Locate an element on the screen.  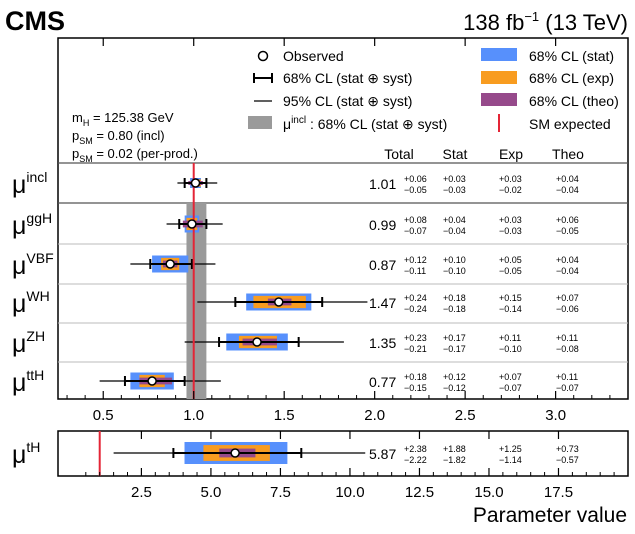
x-tick-label-bottom: 17.5 is located at coordinates (558, 492).